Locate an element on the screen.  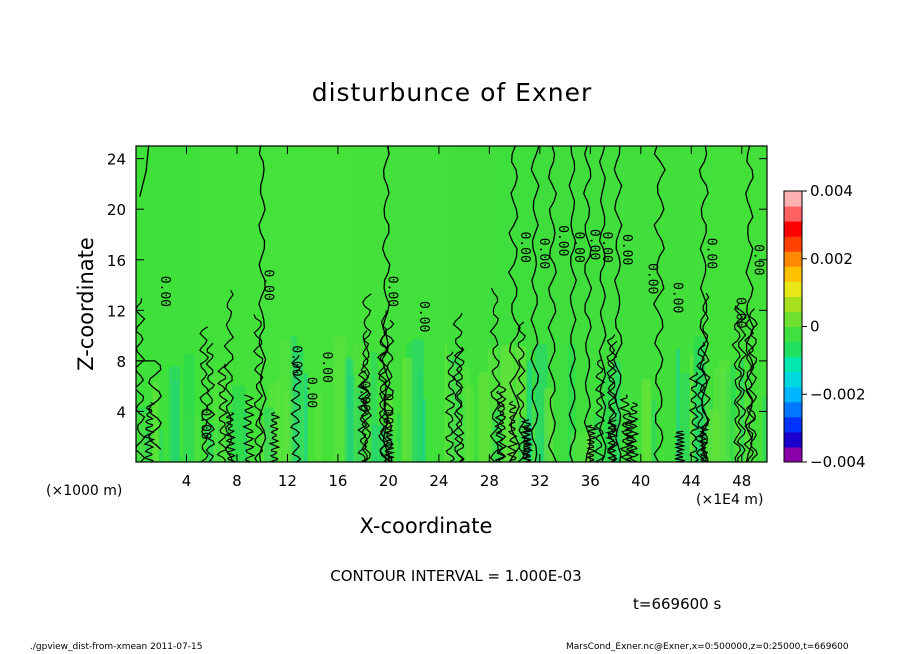
colorbar-tick-label-3: −0.002 is located at coordinates (838, 394).